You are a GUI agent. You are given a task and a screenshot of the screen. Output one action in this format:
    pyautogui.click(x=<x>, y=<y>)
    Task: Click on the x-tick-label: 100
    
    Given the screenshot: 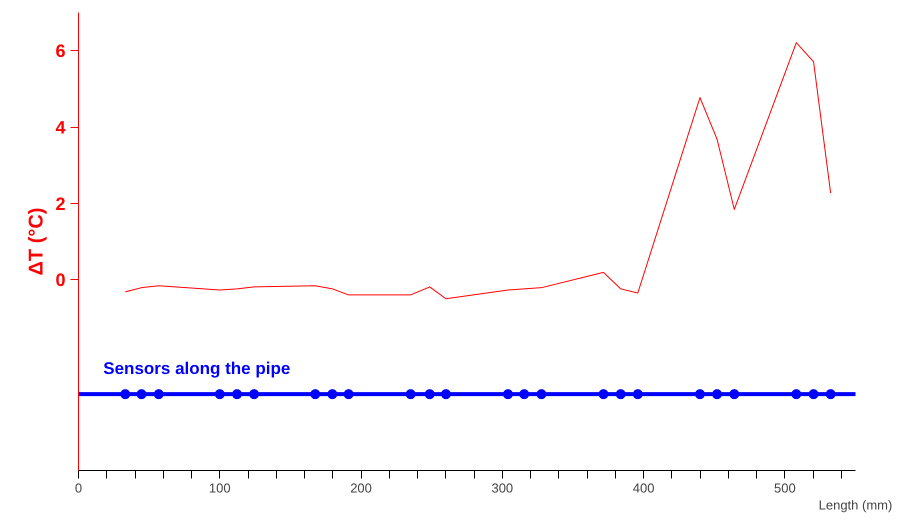 What is the action you would take?
    pyautogui.click(x=219, y=488)
    